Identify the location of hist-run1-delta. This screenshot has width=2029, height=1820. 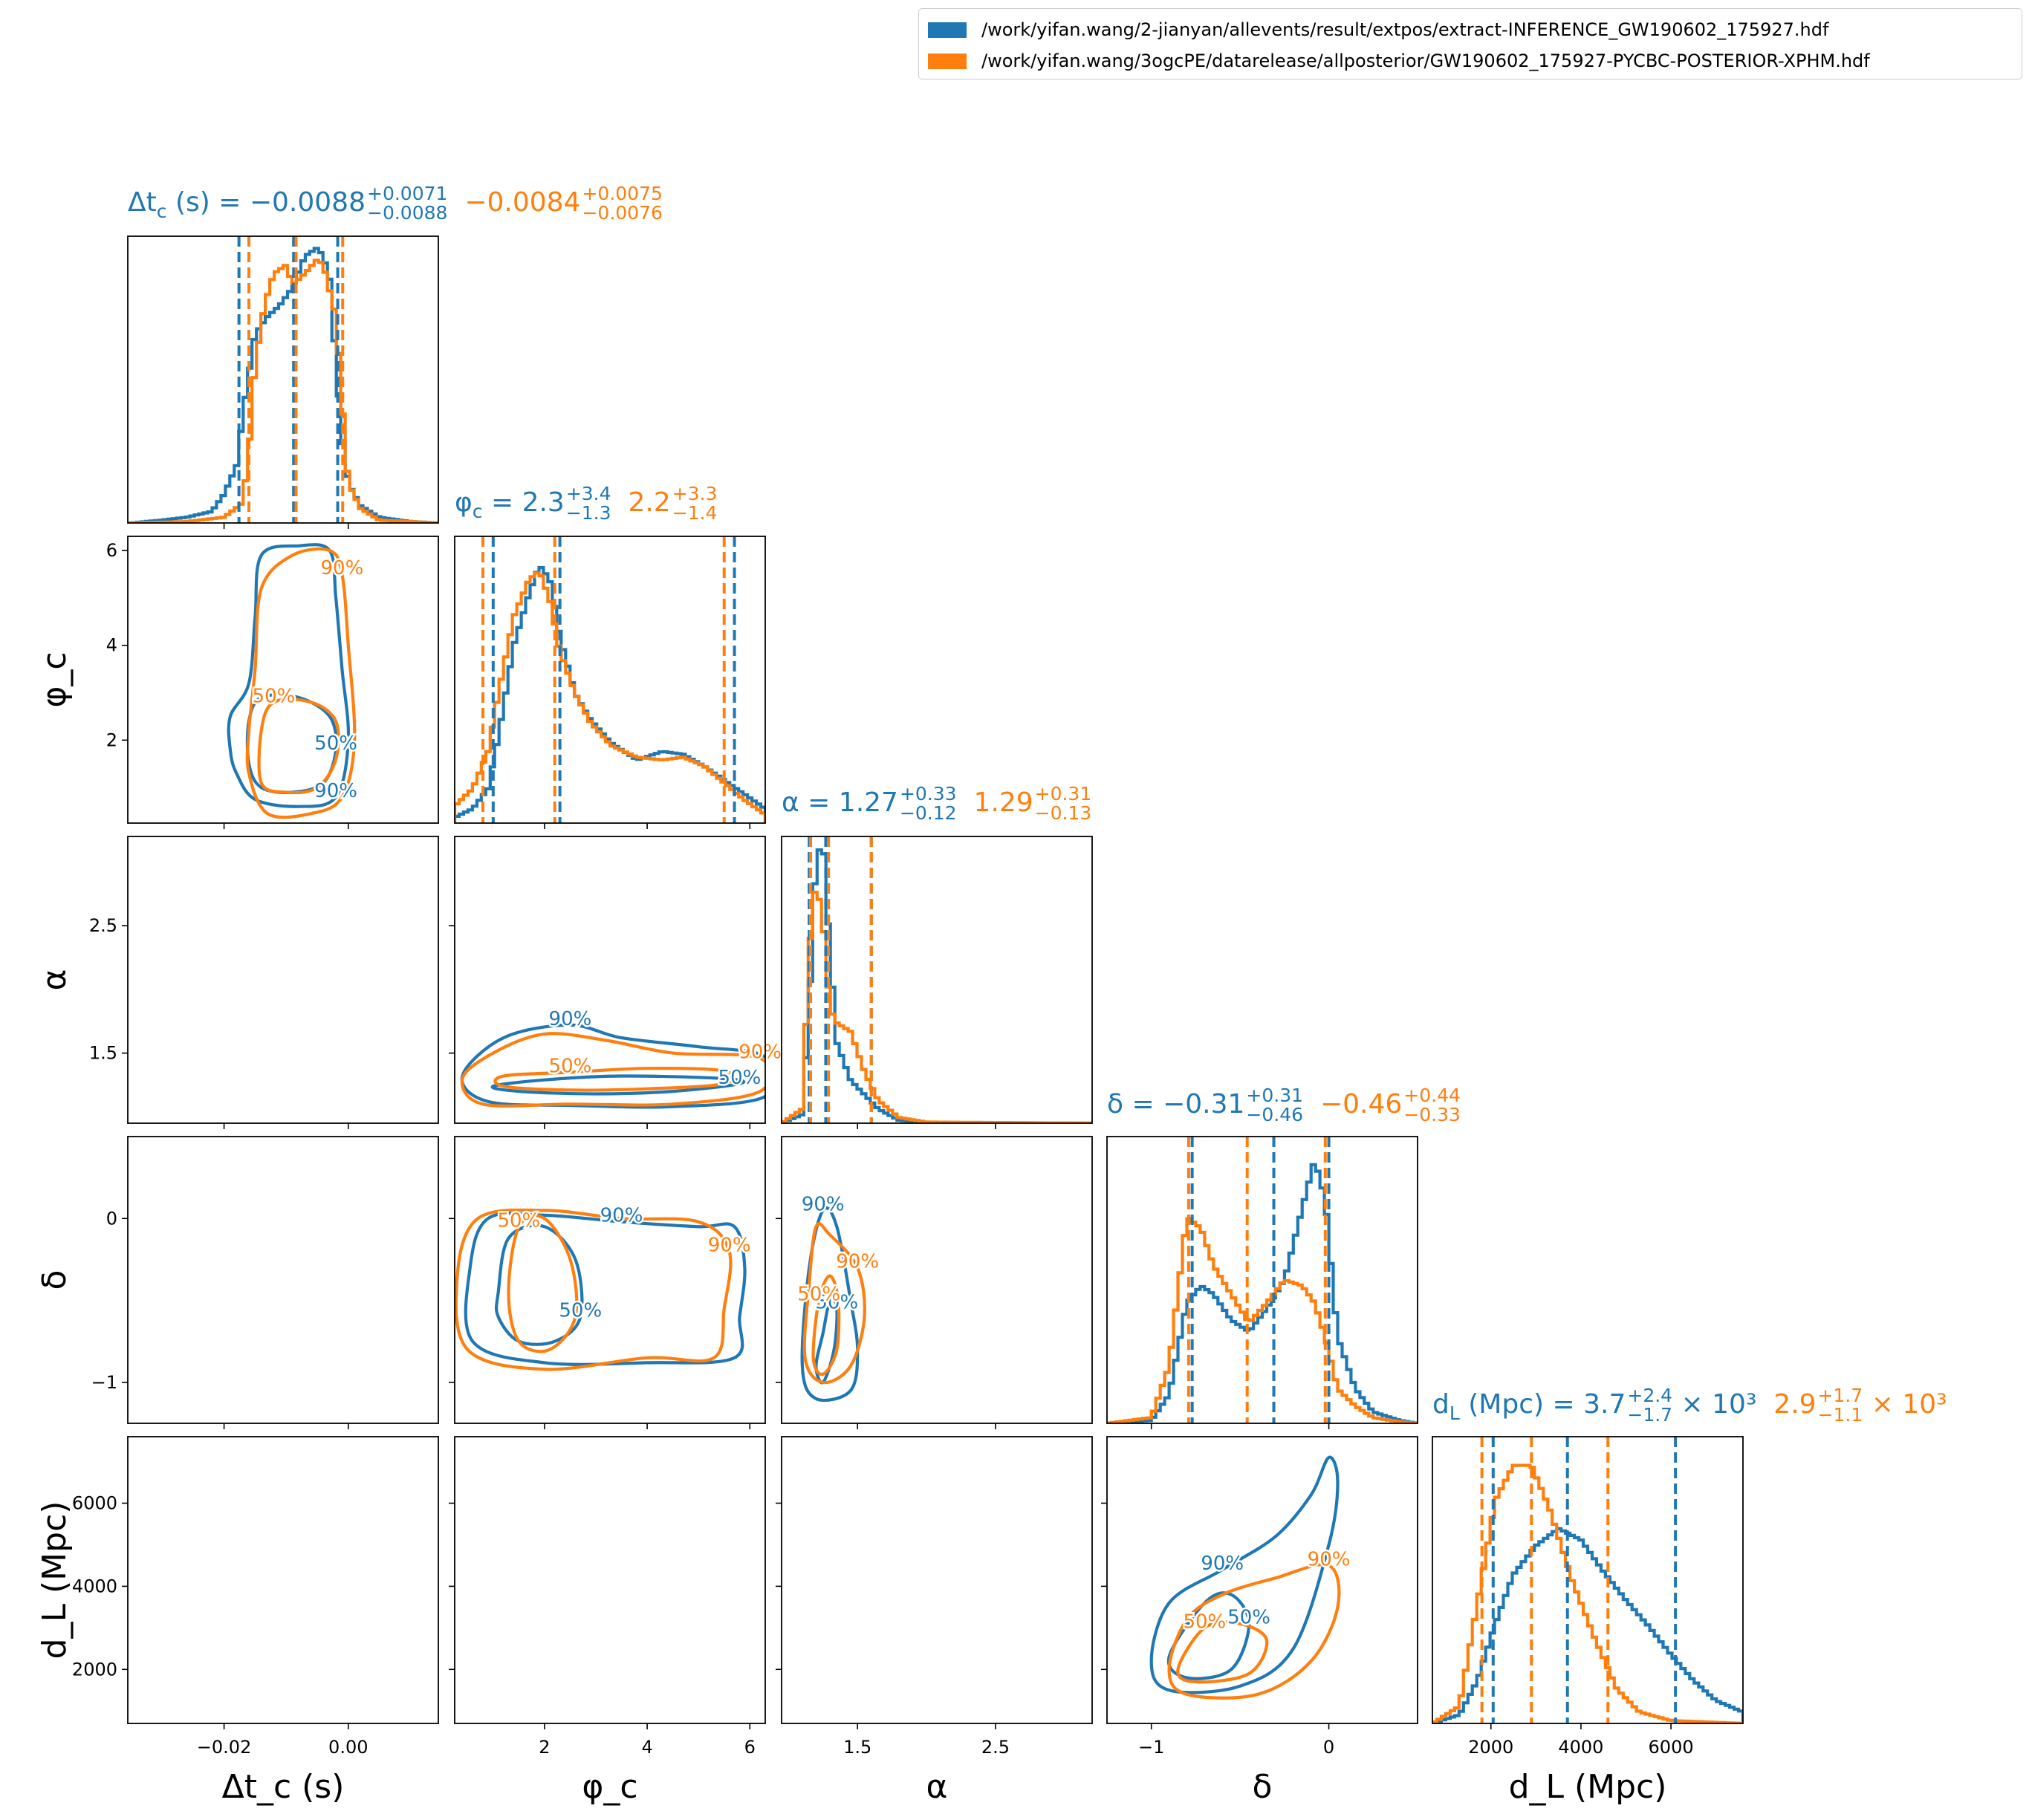
(1262, 1293).